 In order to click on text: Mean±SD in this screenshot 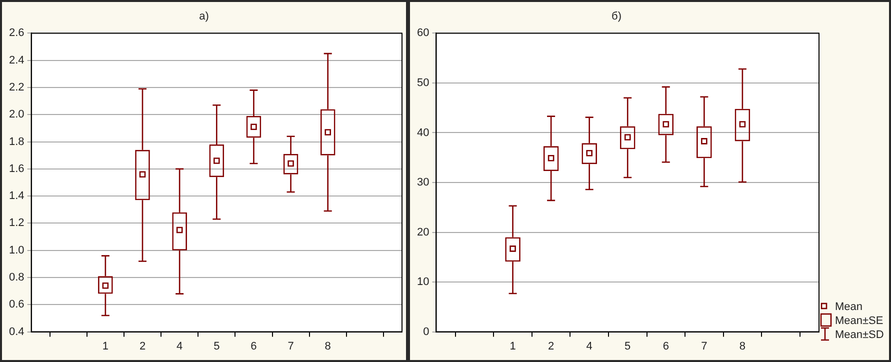, I will do `click(859, 335)`.